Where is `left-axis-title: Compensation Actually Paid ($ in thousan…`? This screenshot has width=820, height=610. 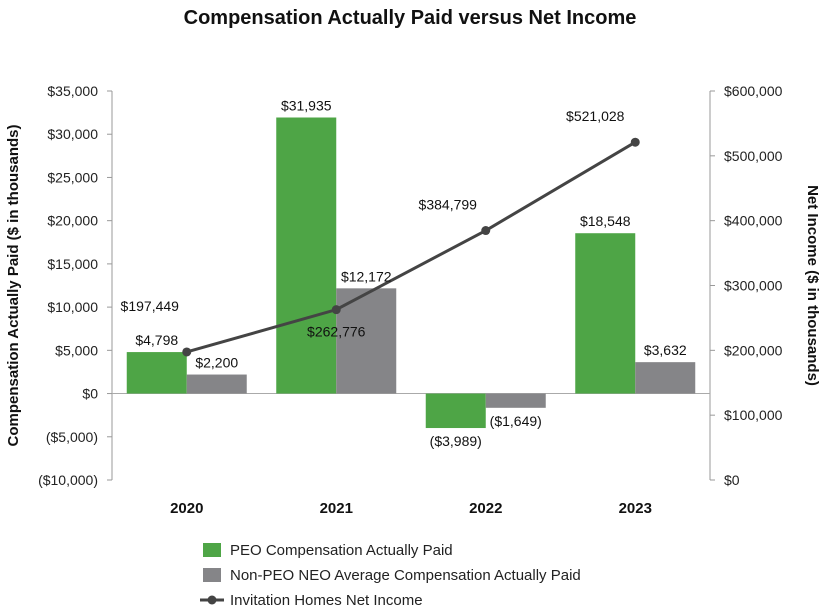 left-axis-title: Compensation Actually Paid ($ in thousan… is located at coordinates (13, 286).